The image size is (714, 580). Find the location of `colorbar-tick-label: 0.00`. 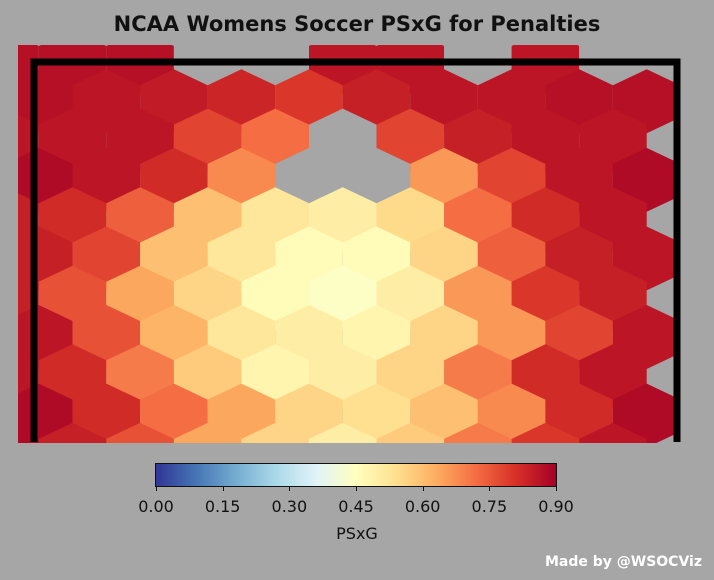

colorbar-tick-label: 0.00 is located at coordinates (156, 506).